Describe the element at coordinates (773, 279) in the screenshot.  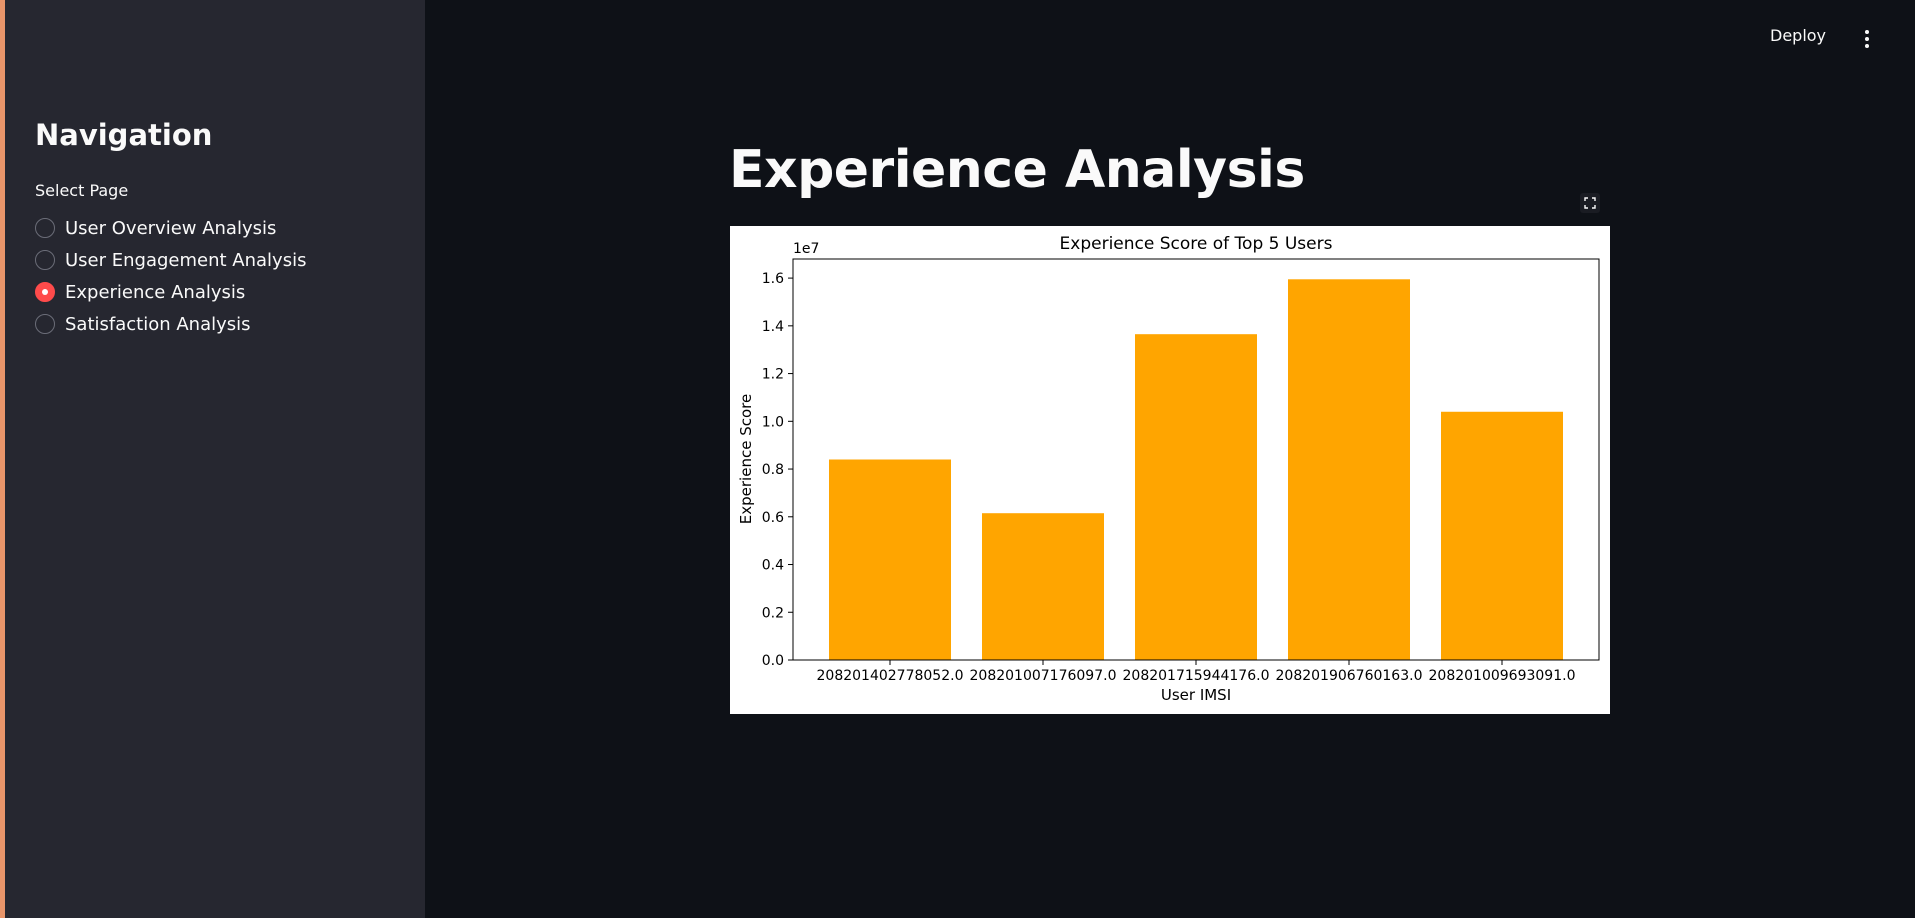
I see `y-tick-label: 1.6` at that location.